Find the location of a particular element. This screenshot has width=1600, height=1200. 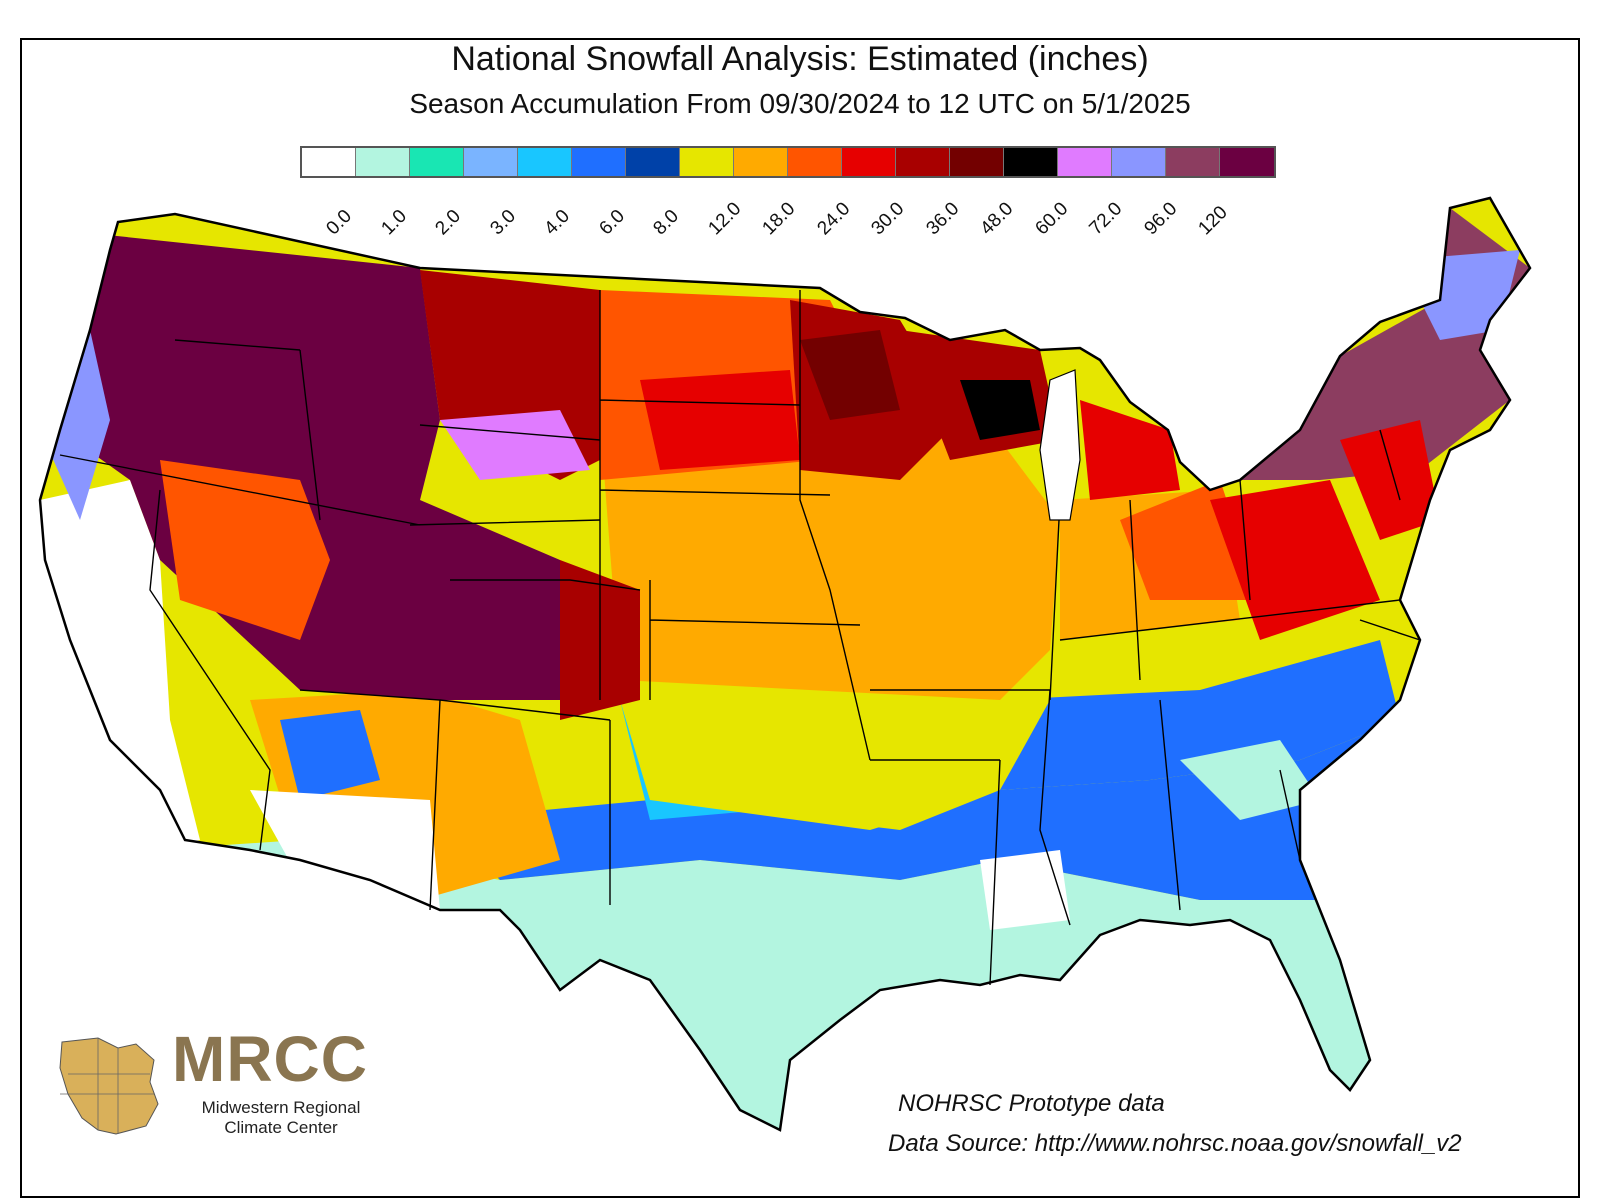

fill-tennessee-blue is located at coordinates (1200, 715).